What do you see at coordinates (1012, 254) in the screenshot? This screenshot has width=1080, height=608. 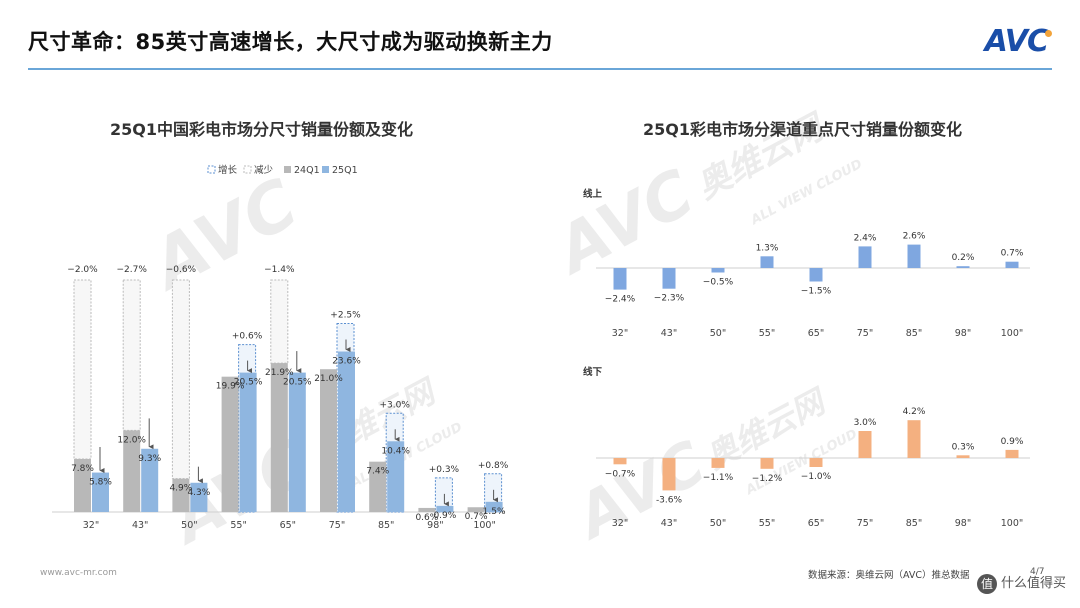 I see `bar-value-label: 0.7%` at bounding box center [1012, 254].